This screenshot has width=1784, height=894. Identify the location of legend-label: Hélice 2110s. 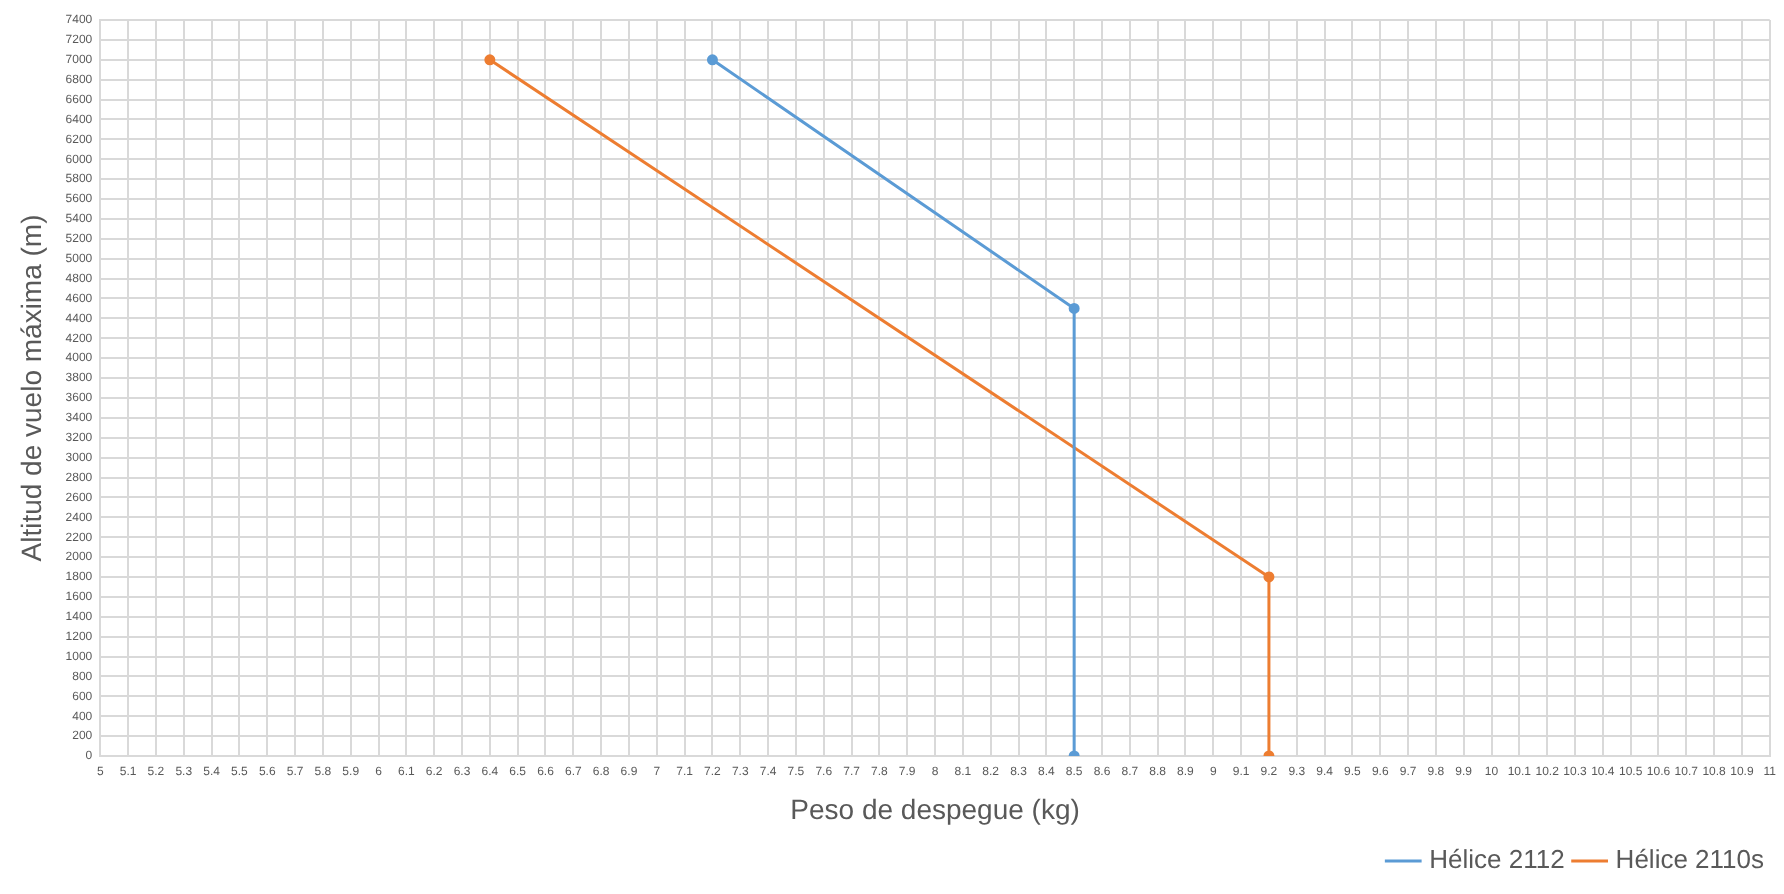
(1690, 859).